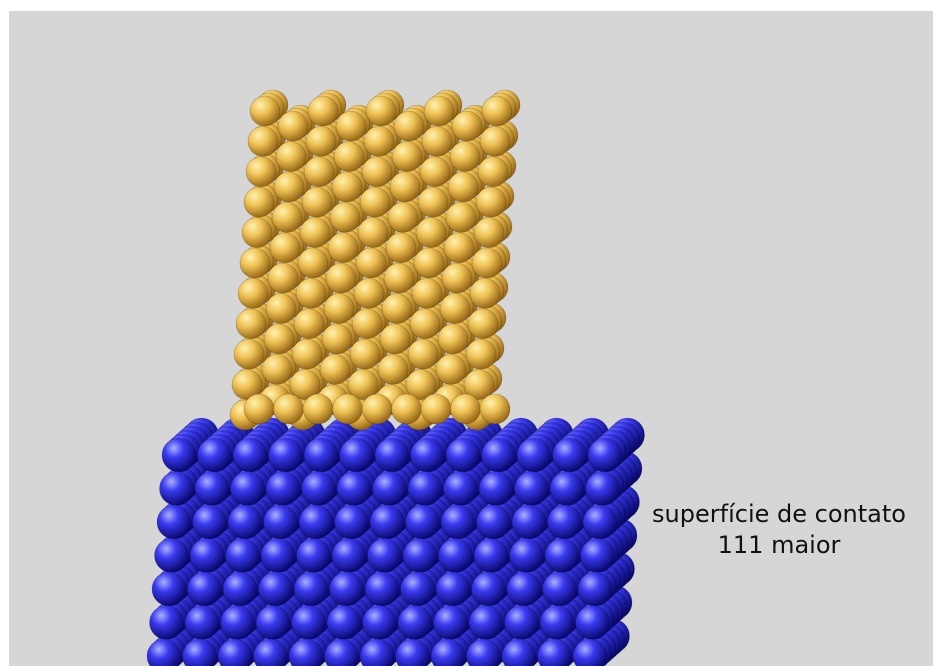 The height and width of the screenshot is (666, 933). Describe the element at coordinates (779, 530) in the screenshot. I see `contact-surface-caption: superfície de contato 111 maior` at that location.